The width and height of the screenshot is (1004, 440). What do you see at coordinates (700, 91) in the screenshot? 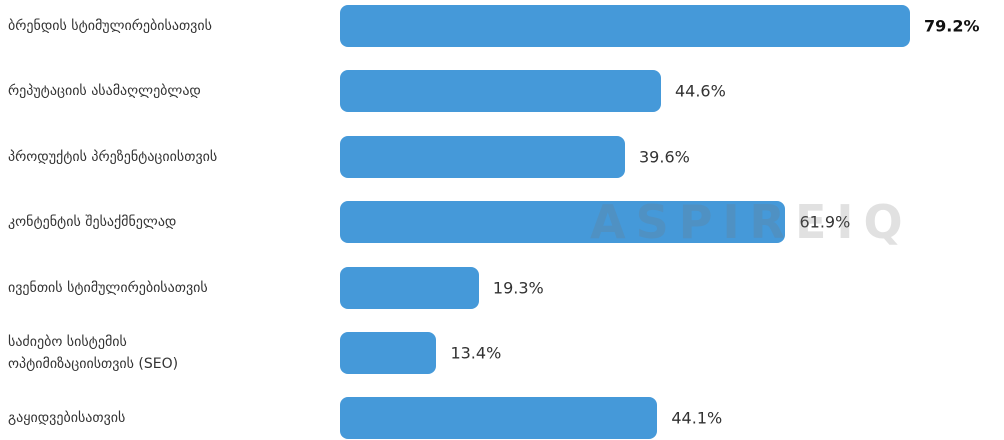
I see `value-label: 44.6%` at bounding box center [700, 91].